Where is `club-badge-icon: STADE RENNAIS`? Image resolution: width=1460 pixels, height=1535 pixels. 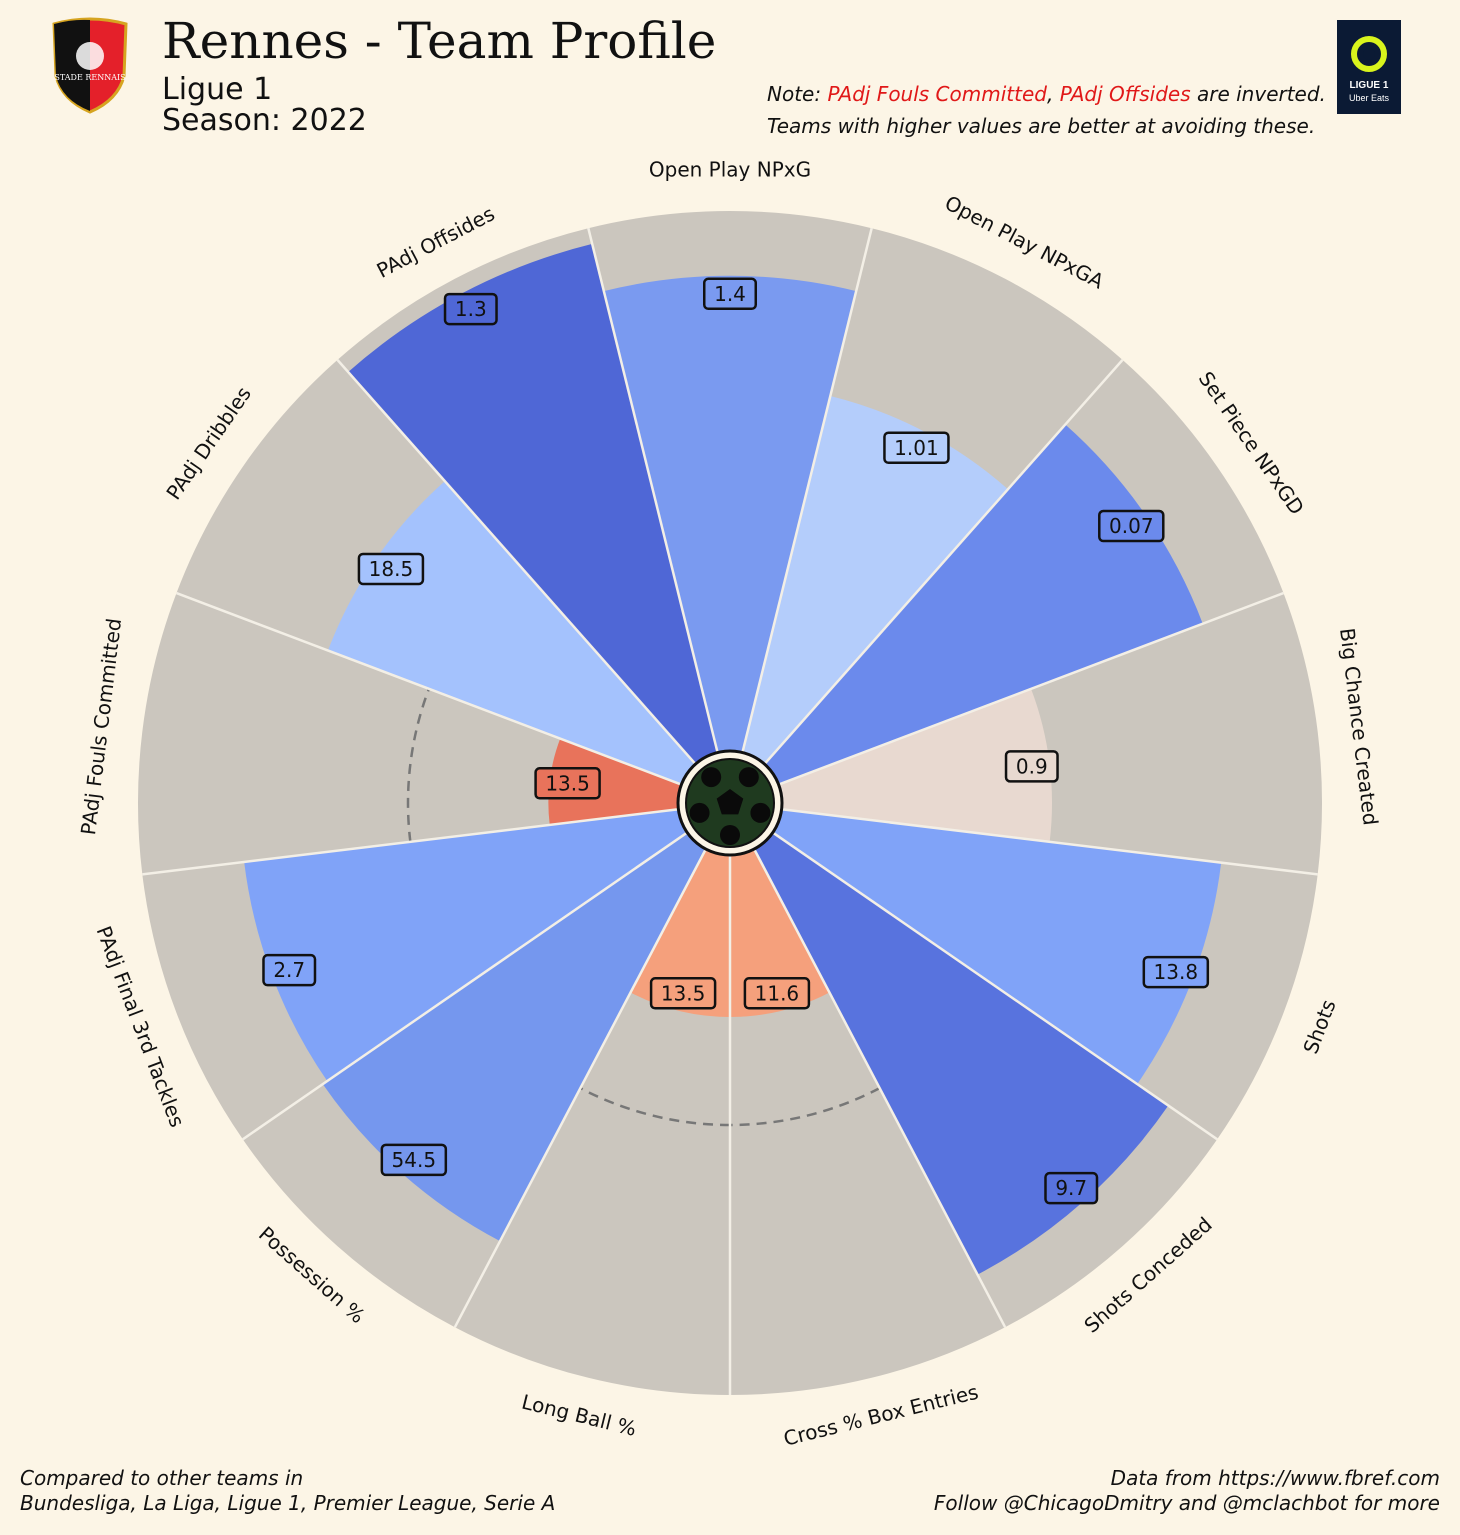
club-badge-icon: STADE RENNAIS is located at coordinates (90, 65).